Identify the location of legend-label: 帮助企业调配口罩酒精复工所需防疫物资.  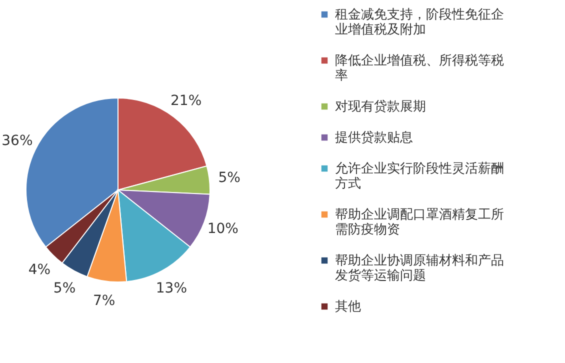
(419, 223).